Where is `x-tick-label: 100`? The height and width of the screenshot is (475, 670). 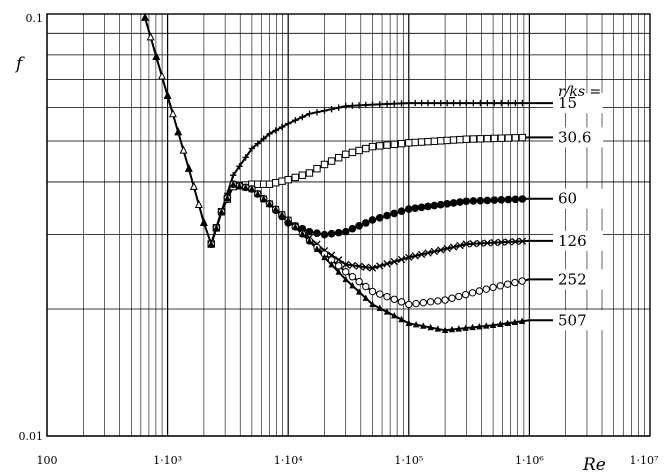
x-tick-label: 100 is located at coordinates (47, 460).